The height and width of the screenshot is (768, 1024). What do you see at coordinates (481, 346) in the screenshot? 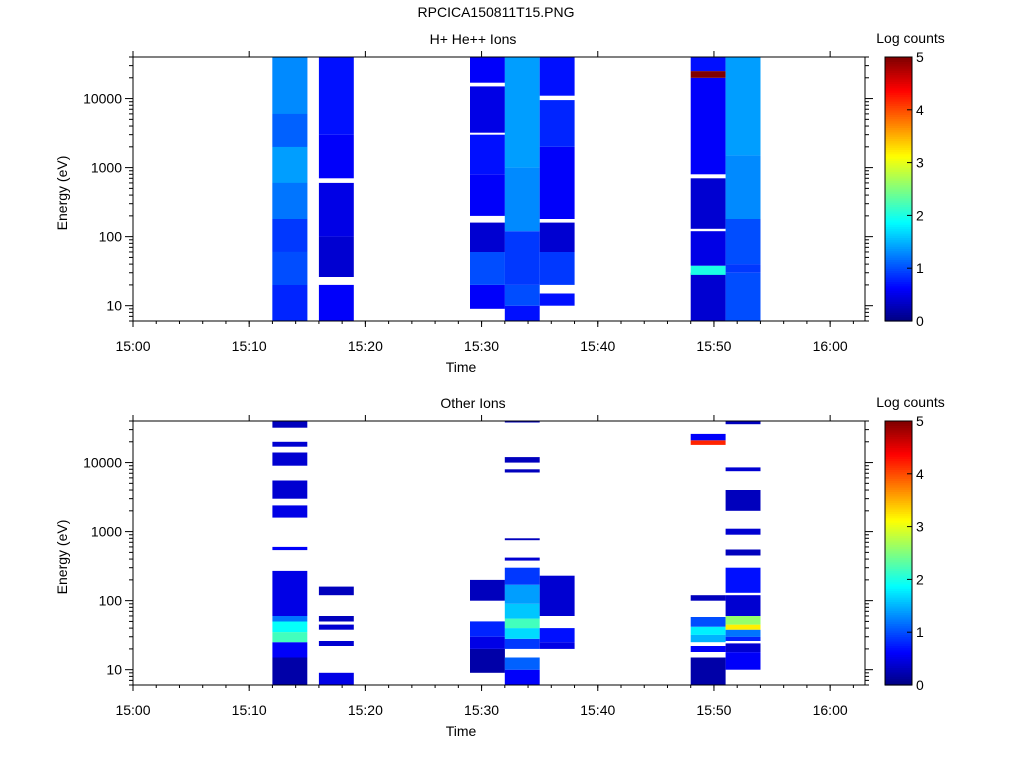
I see `x-tick-label: 15:30` at bounding box center [481, 346].